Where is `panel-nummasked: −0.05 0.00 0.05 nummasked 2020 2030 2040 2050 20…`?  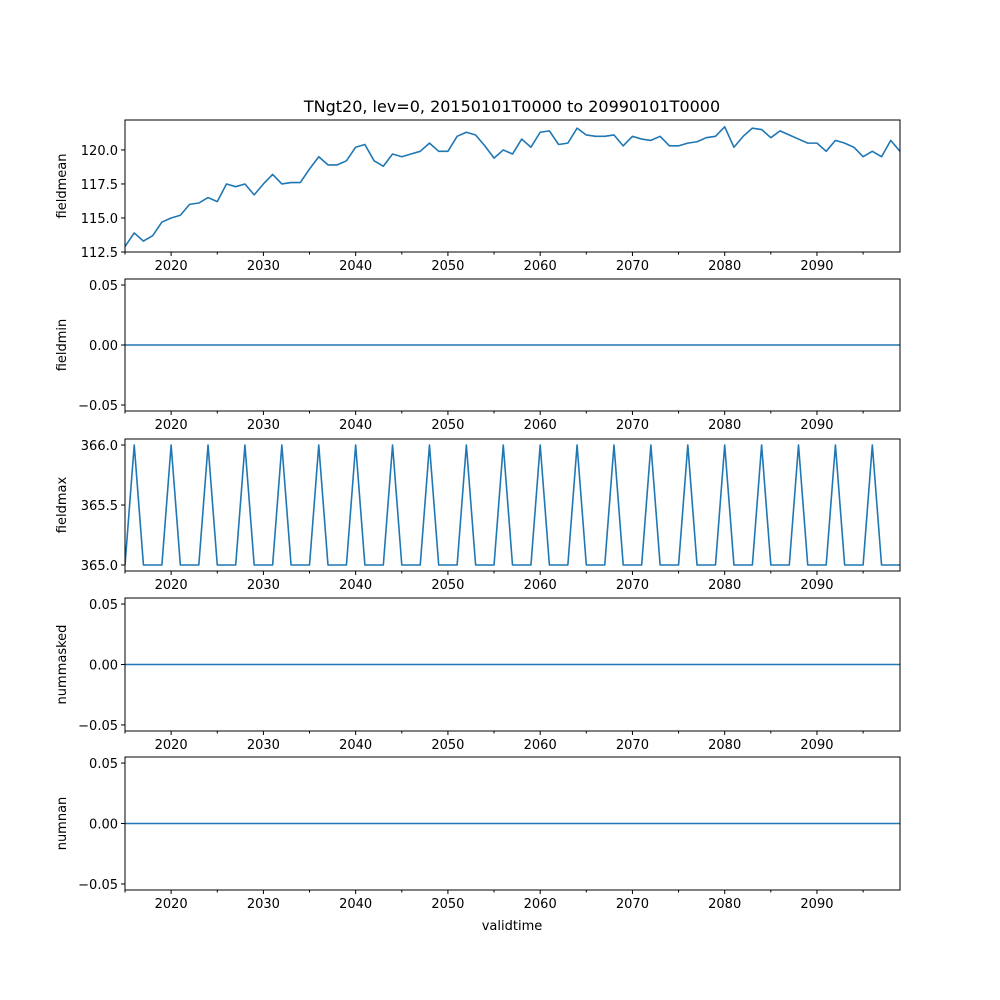
panel-nummasked: −0.05 0.00 0.05 nummasked 2020 2030 2040 2050 20… is located at coordinates (478, 675).